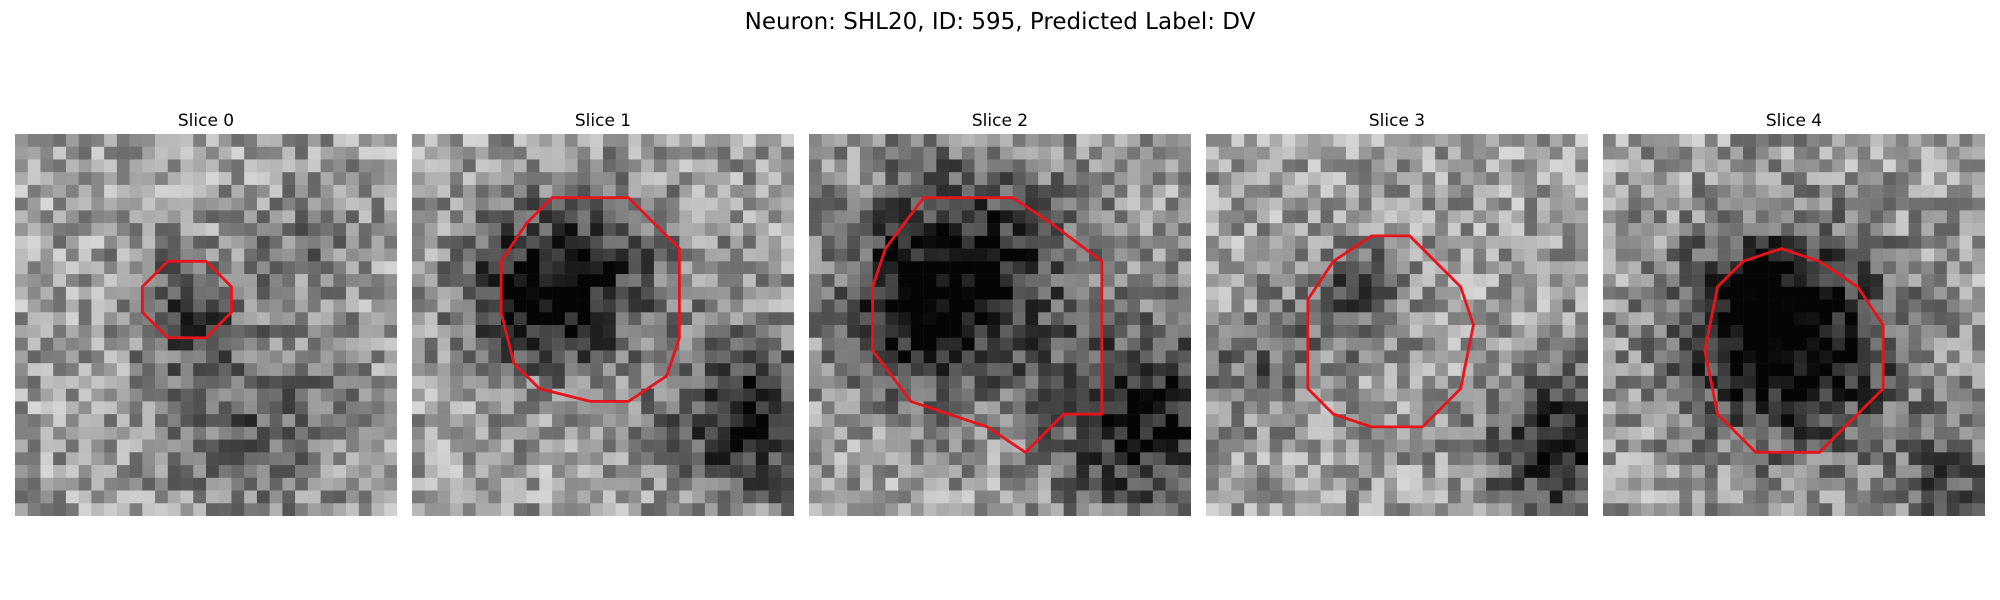 The height and width of the screenshot is (600, 2000). I want to click on slice-panel-3: Slice 3, so click(1397, 312).